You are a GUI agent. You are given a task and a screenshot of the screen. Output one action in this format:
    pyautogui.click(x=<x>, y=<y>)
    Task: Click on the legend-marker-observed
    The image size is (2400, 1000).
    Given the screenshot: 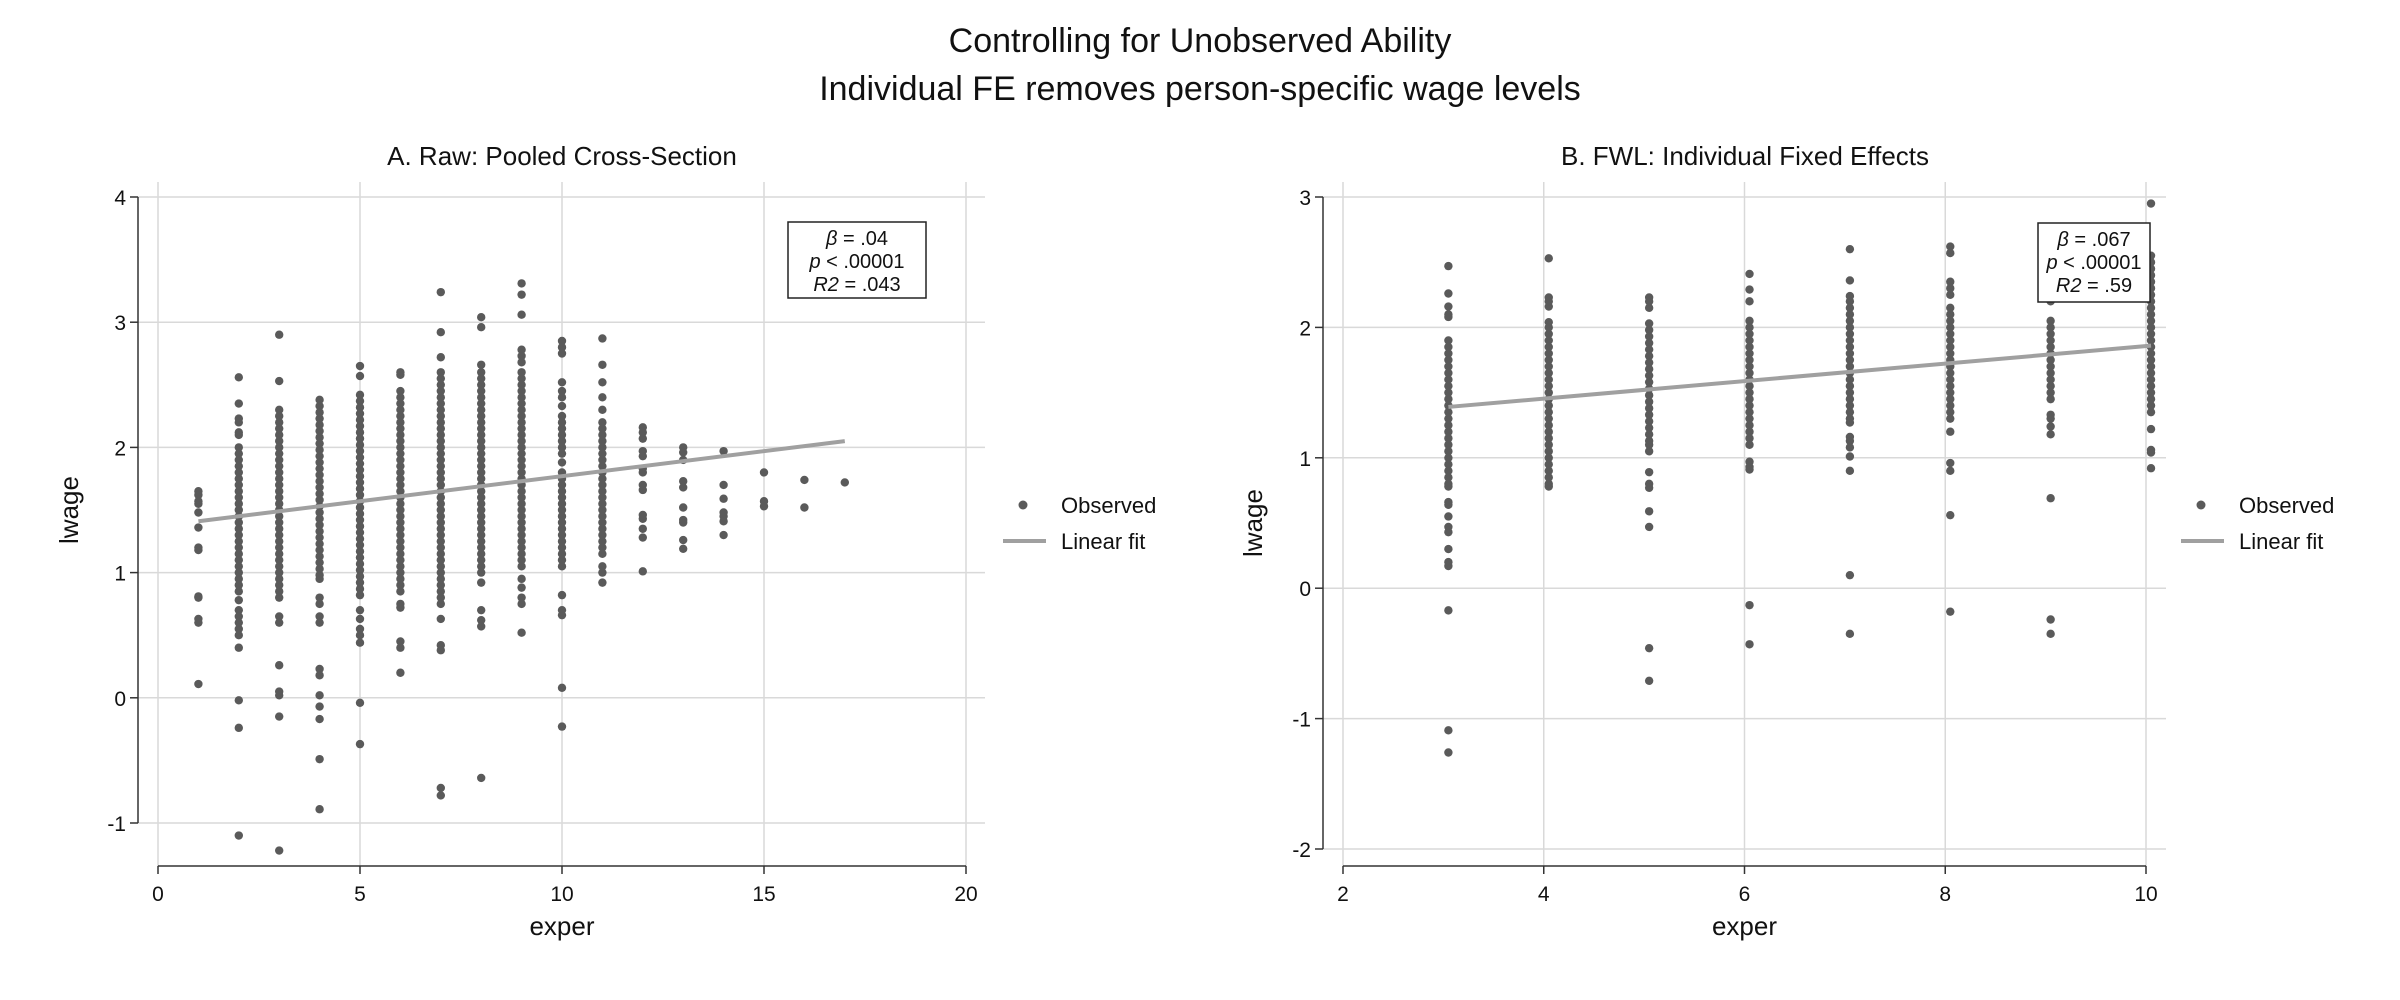 What is the action you would take?
    pyautogui.click(x=1023, y=505)
    